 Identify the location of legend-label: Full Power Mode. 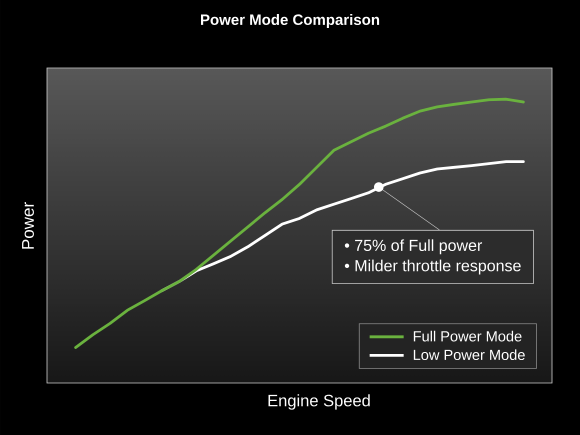
(468, 336).